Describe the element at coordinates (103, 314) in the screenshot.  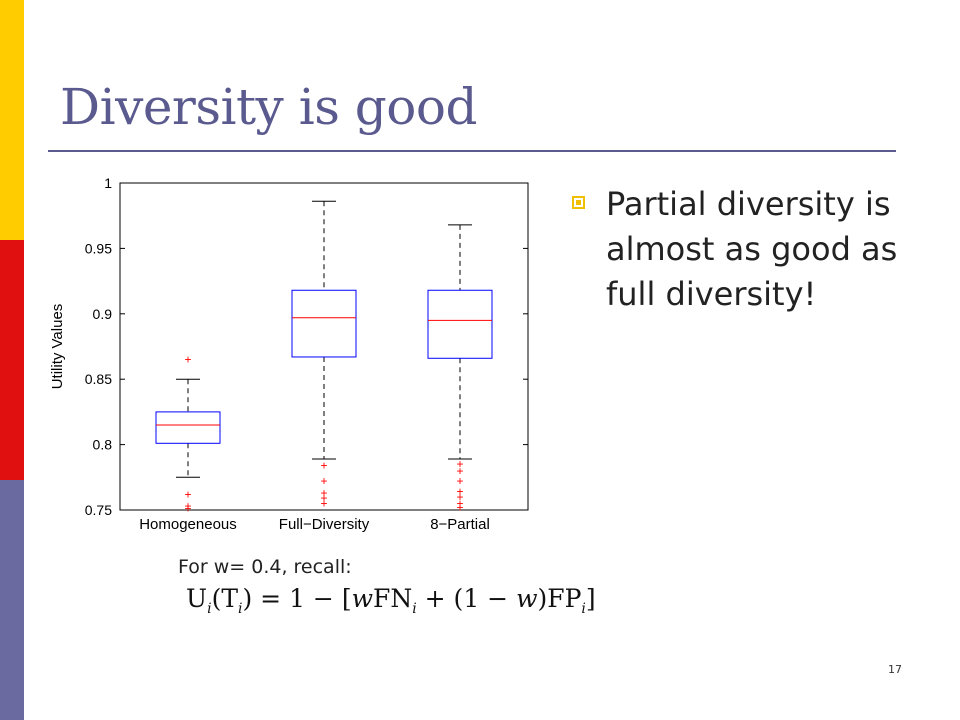
I see `y-tick-label: 0.9` at that location.